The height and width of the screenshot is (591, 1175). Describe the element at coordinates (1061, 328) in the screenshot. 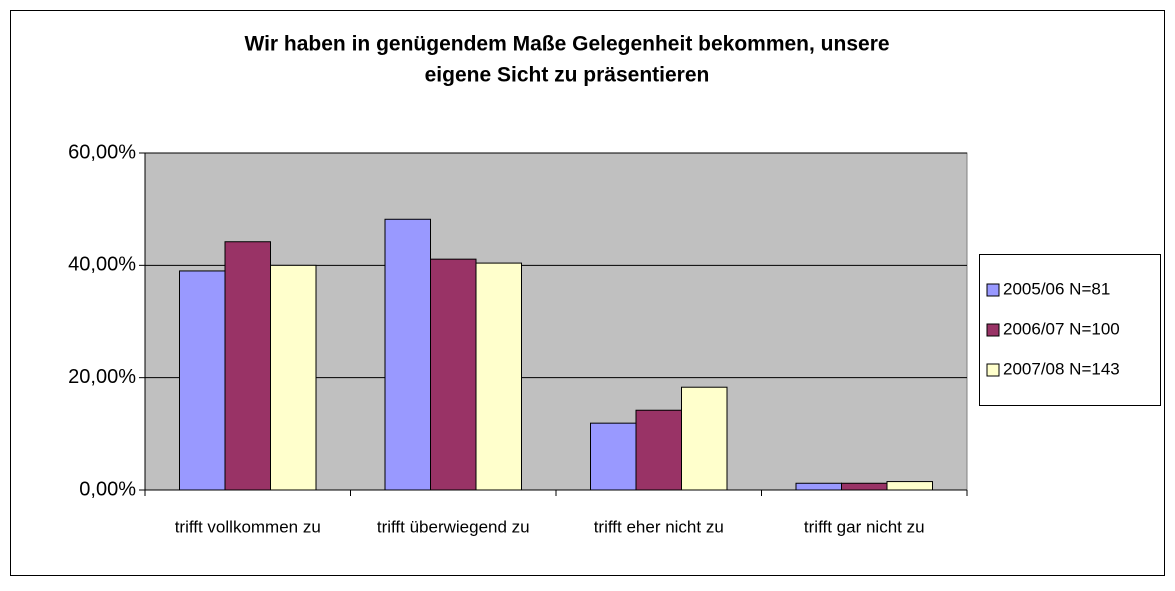

I see `legend-label: 2006/07 N=100` at that location.